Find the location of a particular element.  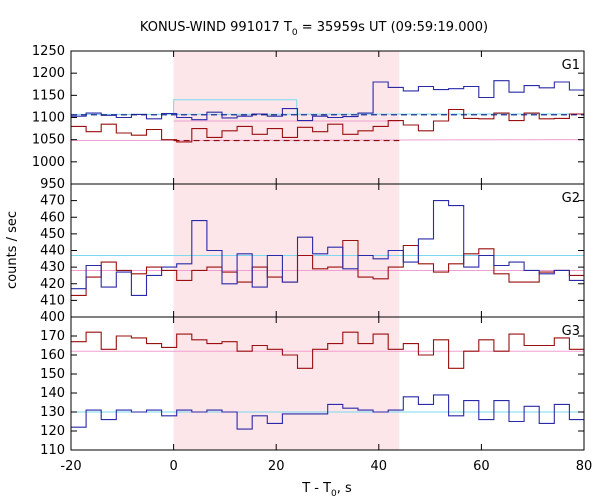

y-tick-label: 1100 is located at coordinates (48, 118).